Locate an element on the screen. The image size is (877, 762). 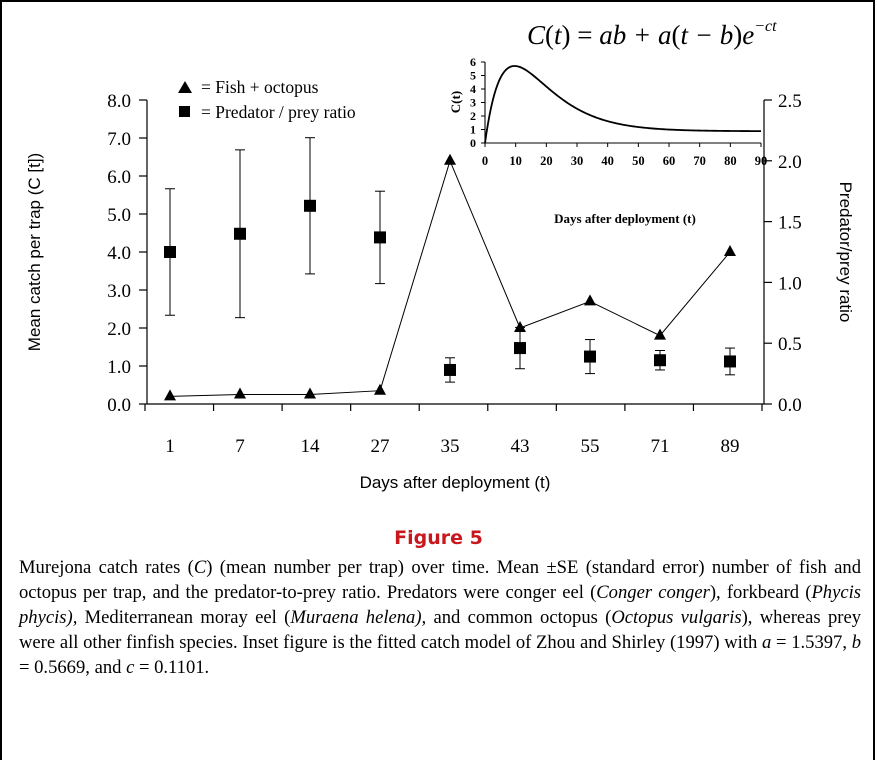
inset-x-tick-label: 10 is located at coordinates (515, 161).